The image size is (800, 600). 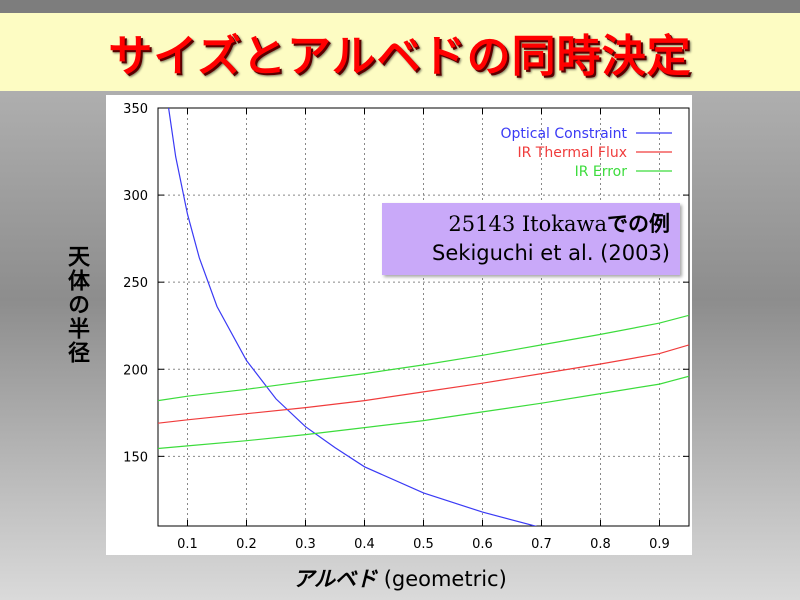 I want to click on y-axis-label: 天体の半径, so click(x=76, y=305).